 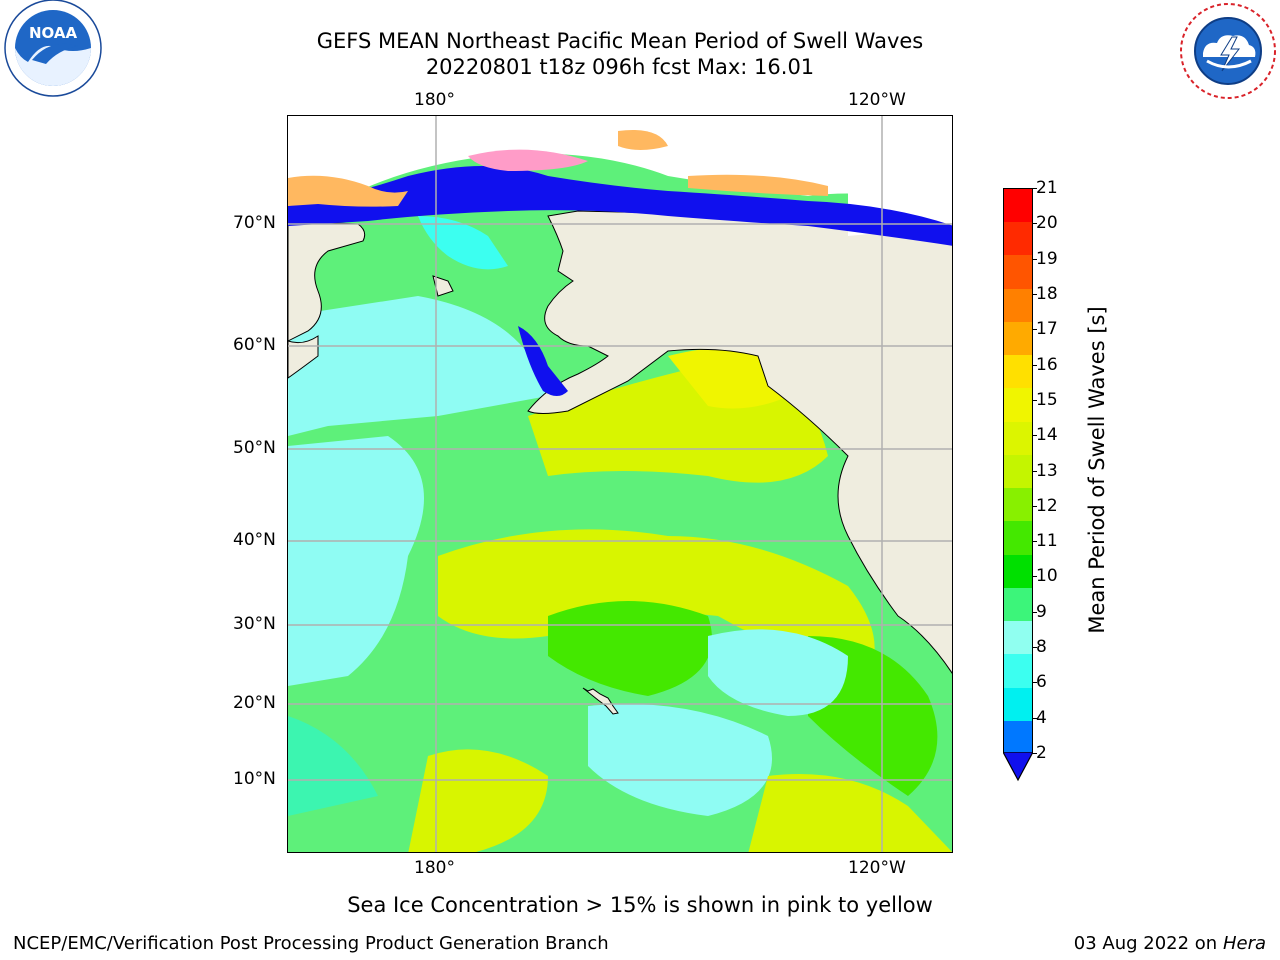 What do you see at coordinates (254, 540) in the screenshot?
I see `lat-label-40n: 40°N` at bounding box center [254, 540].